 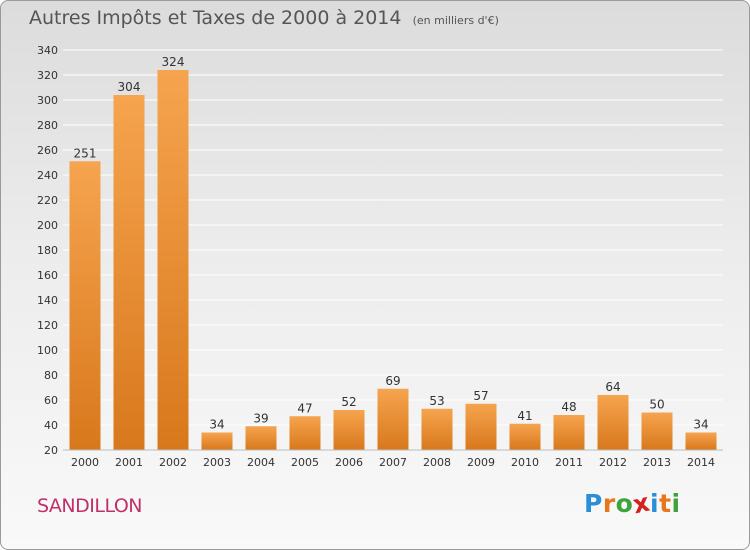 I want to click on y-tick-label: 240, so click(x=47, y=175).